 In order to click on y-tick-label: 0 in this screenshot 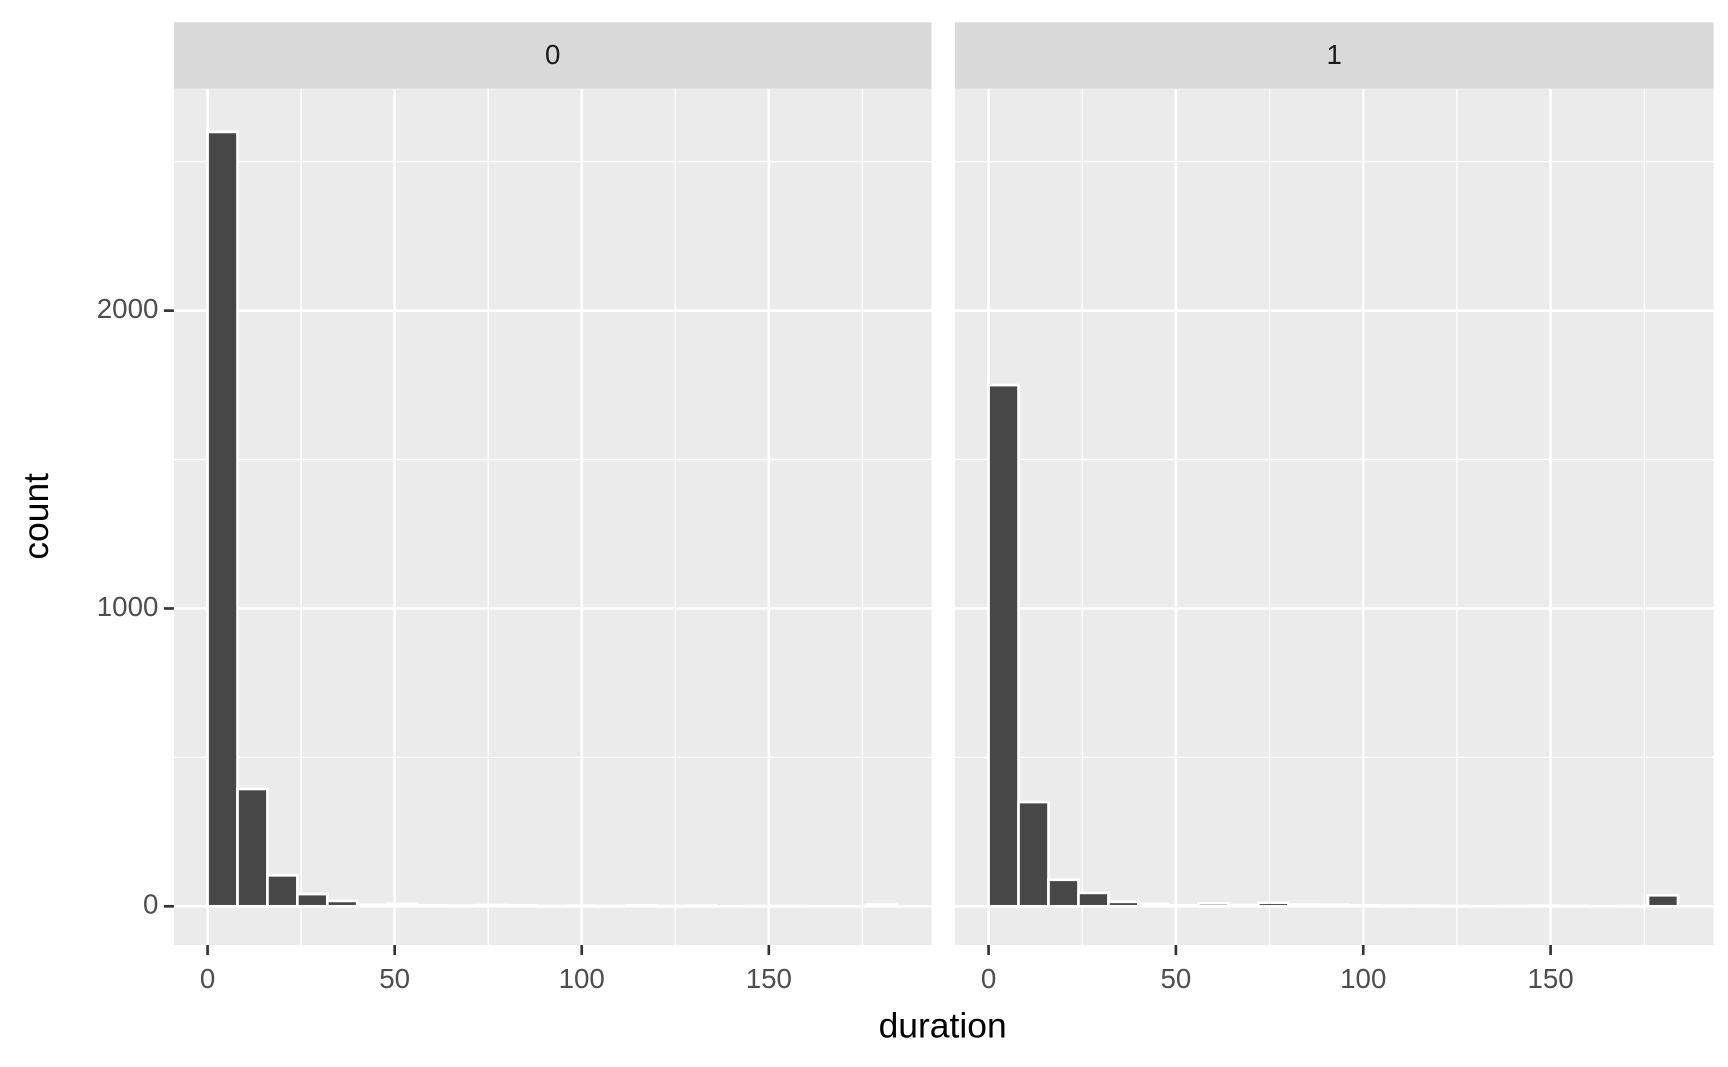, I will do `click(150, 904)`.